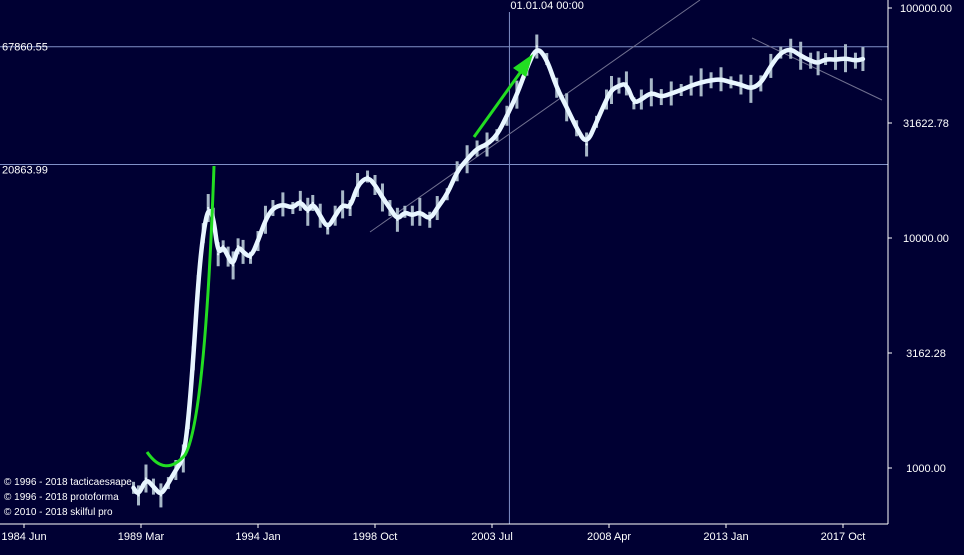  What do you see at coordinates (725, 537) in the screenshot?
I see `x-tick-label: 2013 Jan` at bounding box center [725, 537].